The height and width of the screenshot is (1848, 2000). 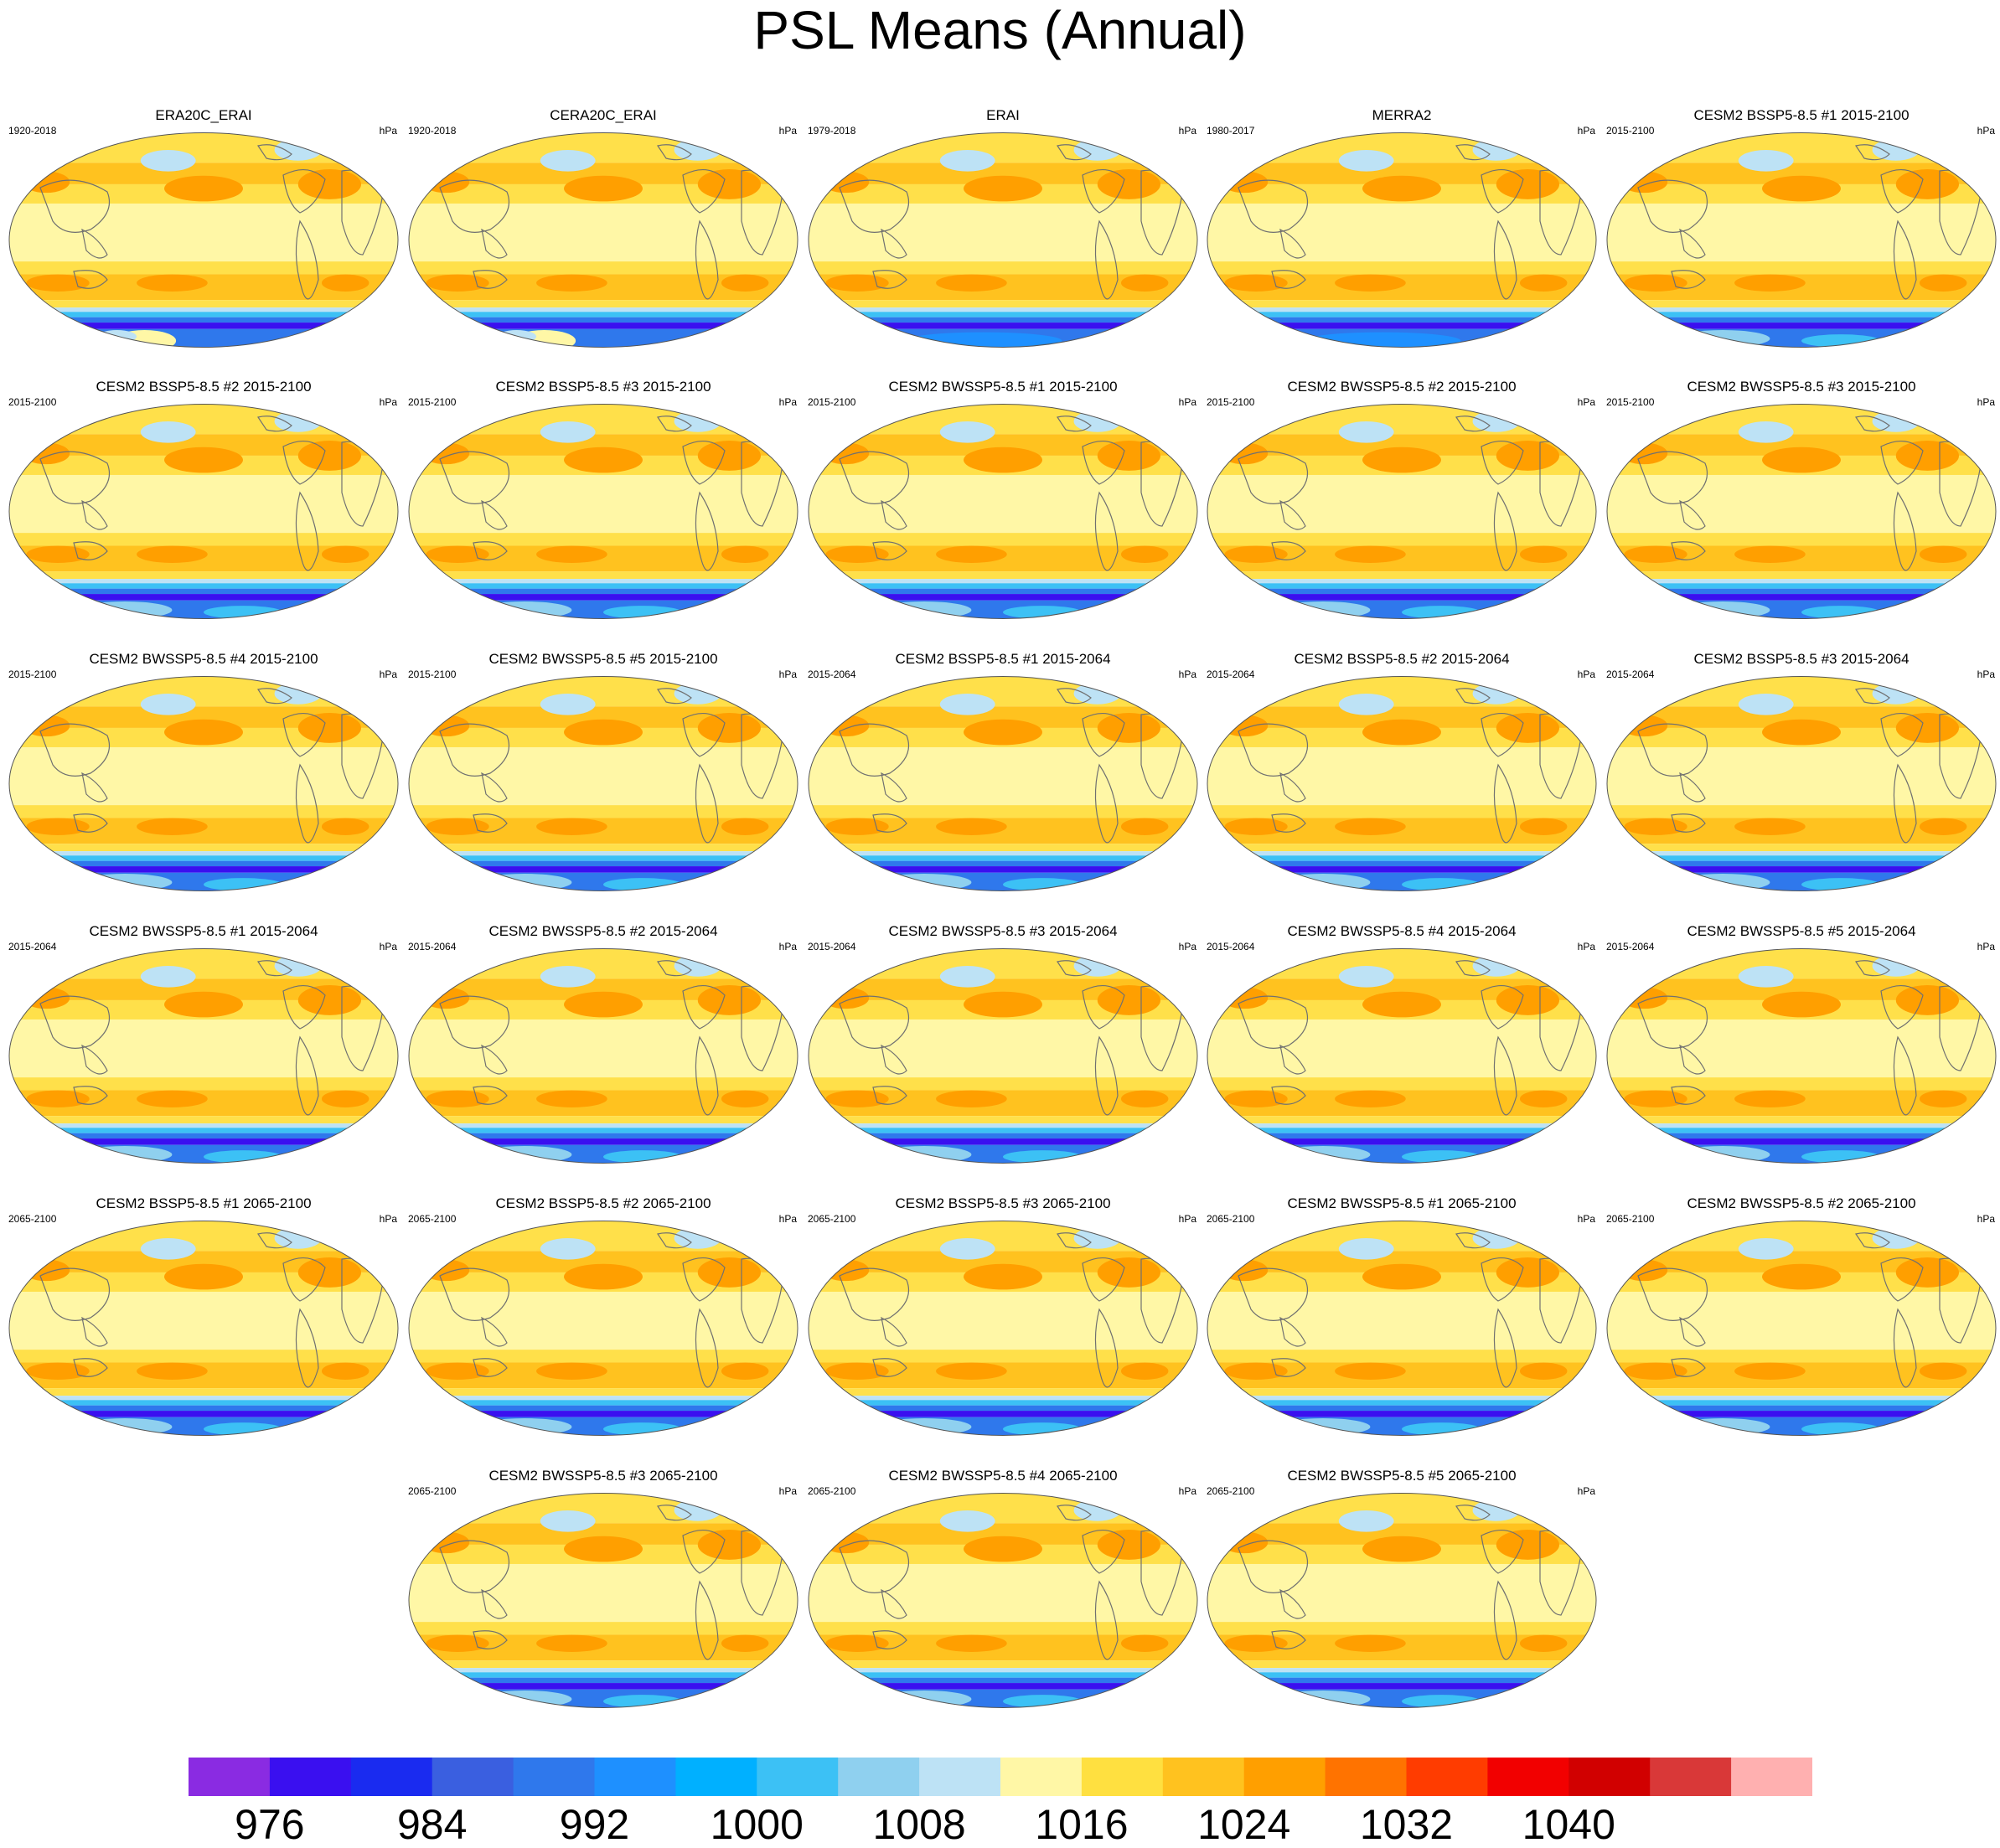 I want to click on panel-title: CESM2 BSSP5-8.5 #2 2065-2100, so click(x=603, y=1203).